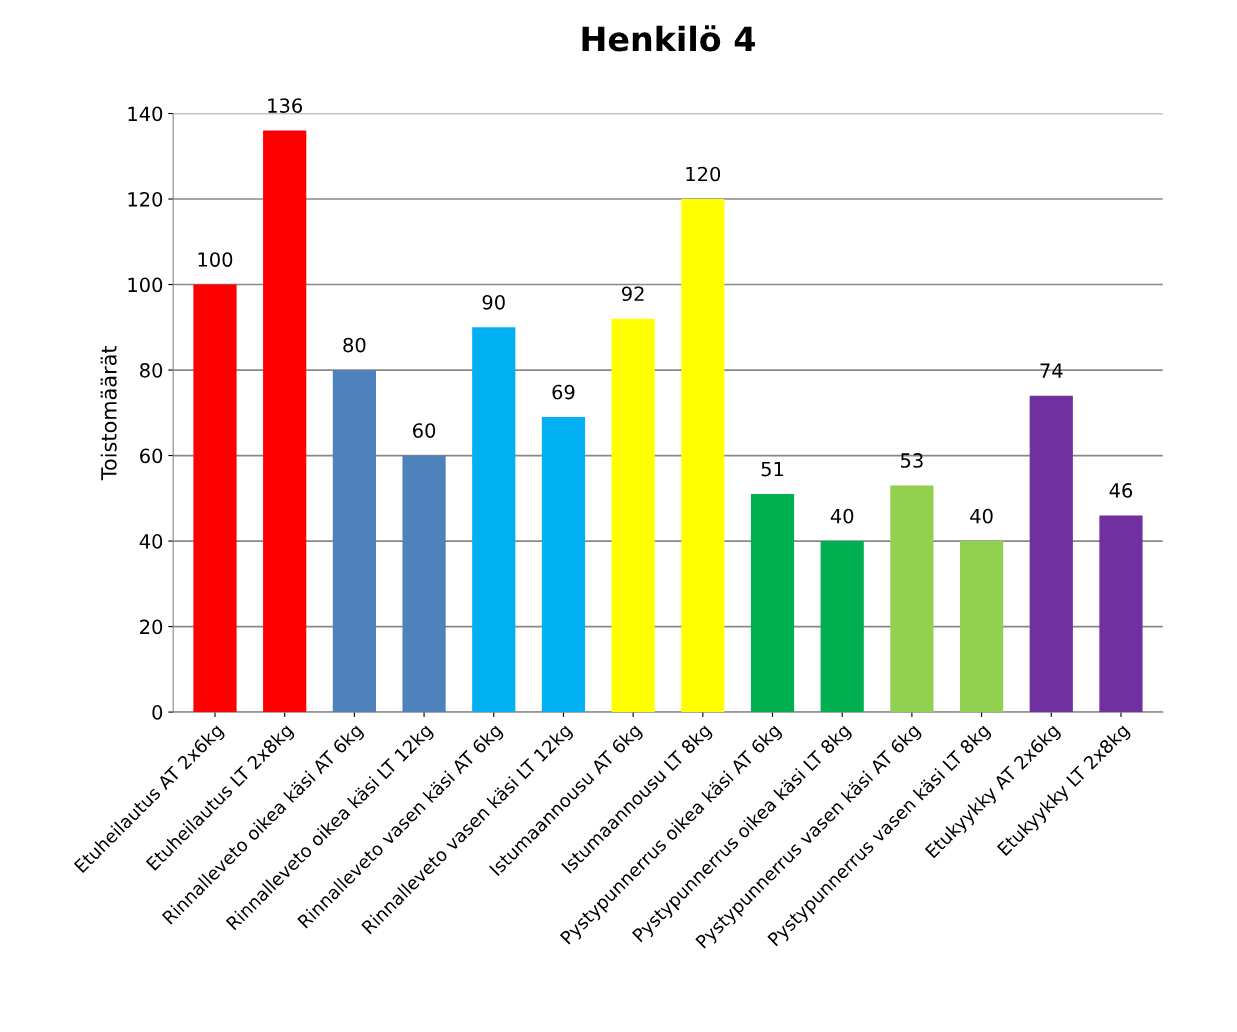  What do you see at coordinates (632, 294) in the screenshot?
I see `data-label: 92` at bounding box center [632, 294].